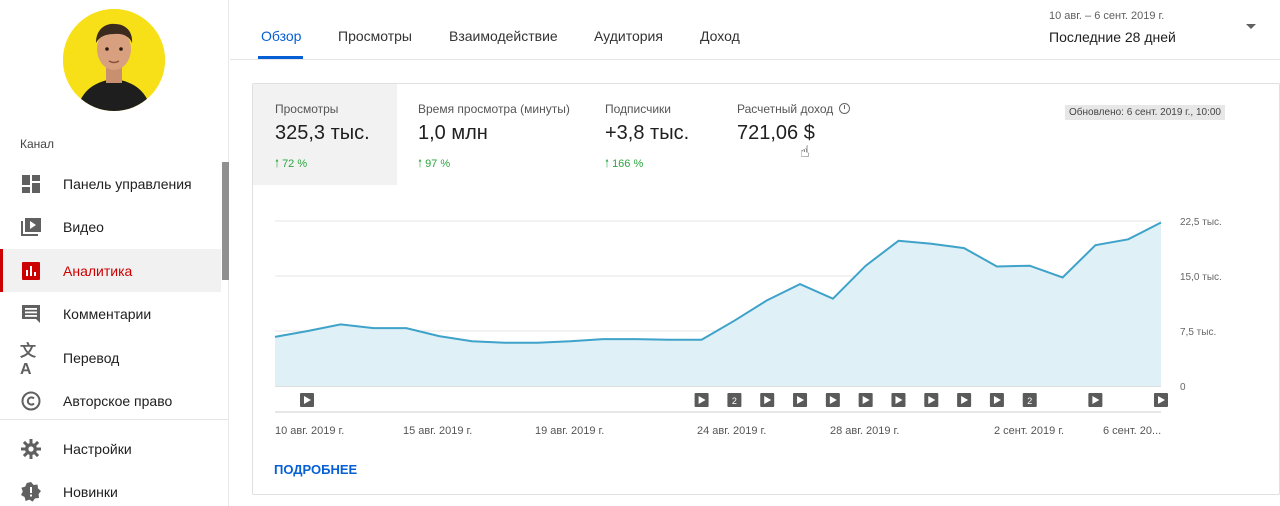  I want to click on tab-engagement: Взаимодействие, so click(503, 36).